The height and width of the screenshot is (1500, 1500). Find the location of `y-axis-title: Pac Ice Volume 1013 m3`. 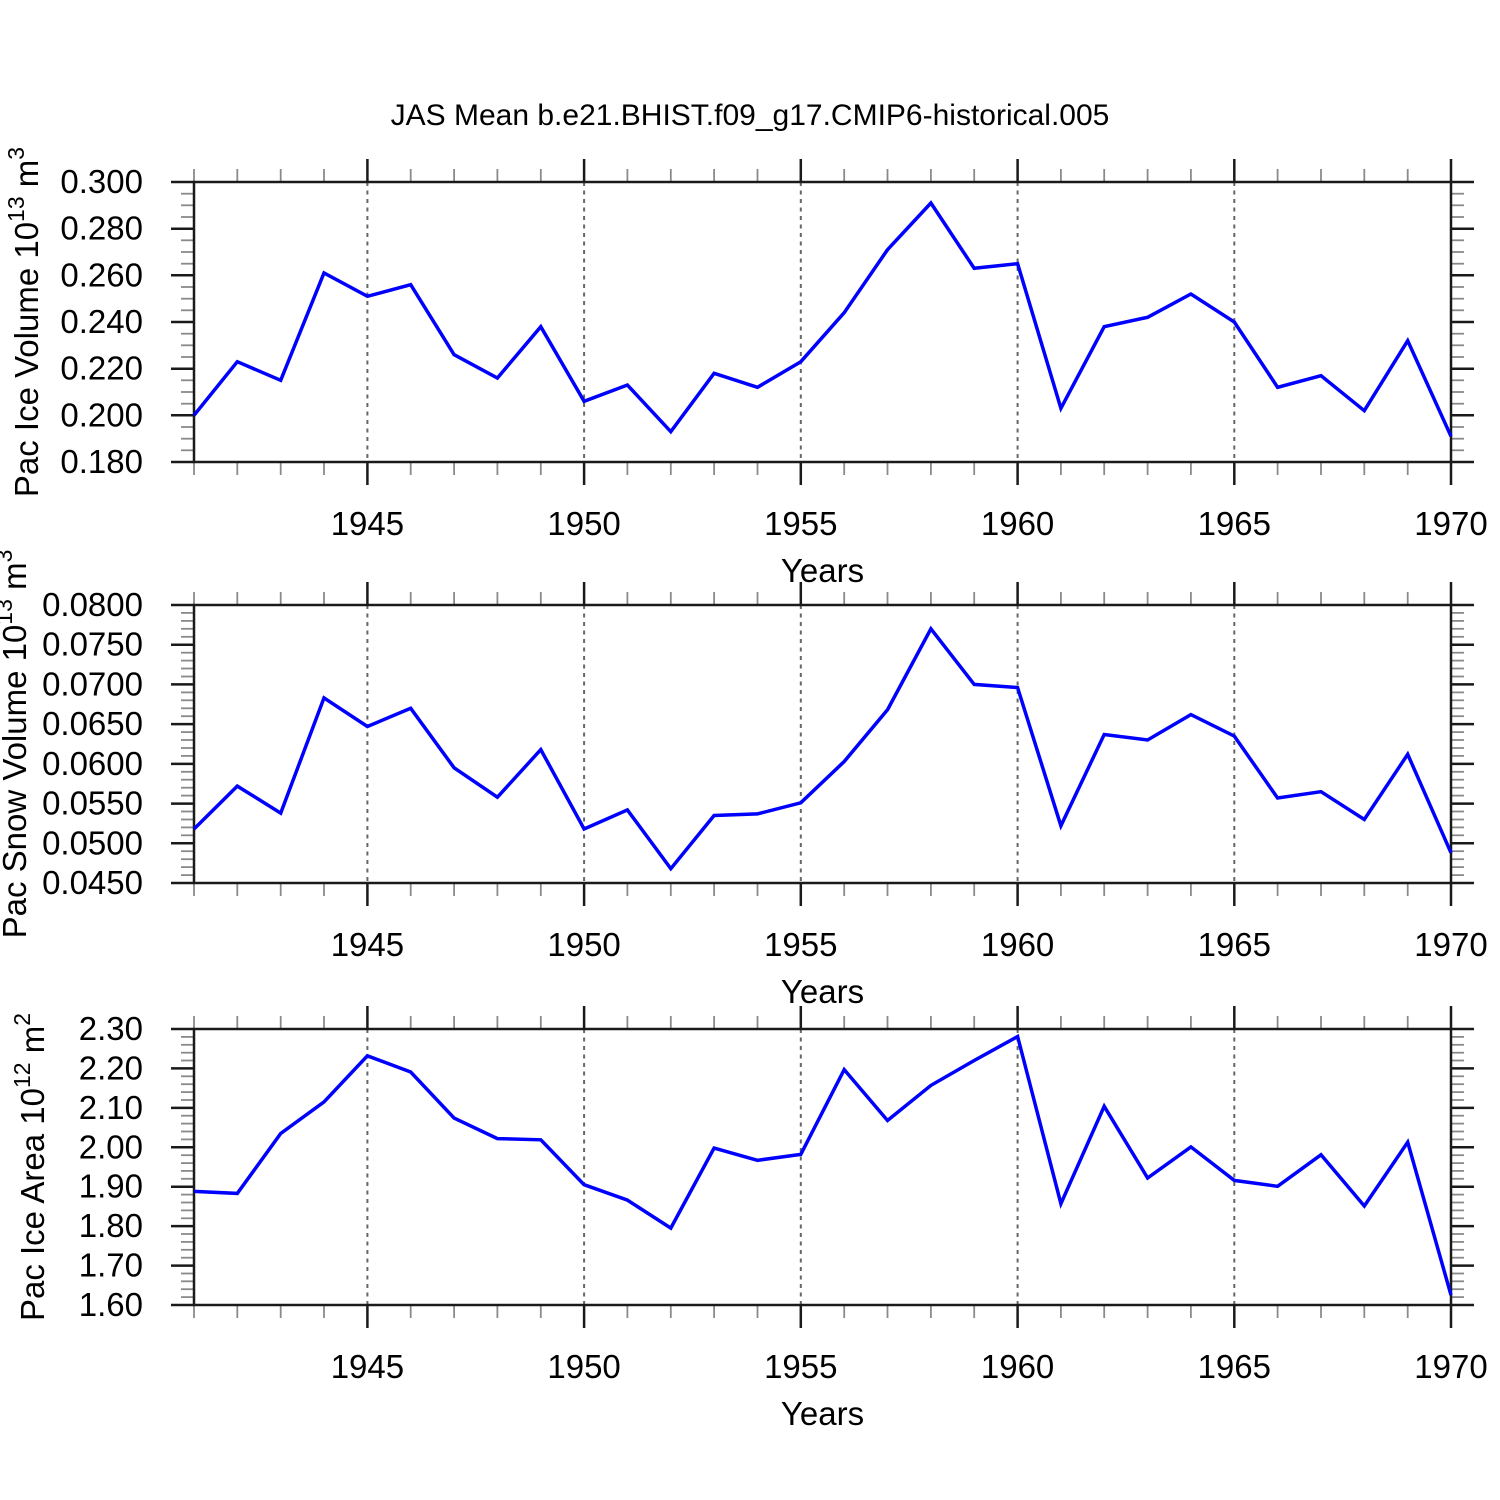

y-axis-title: Pac Ice Volume 1013 m3 is located at coordinates (24, 322).